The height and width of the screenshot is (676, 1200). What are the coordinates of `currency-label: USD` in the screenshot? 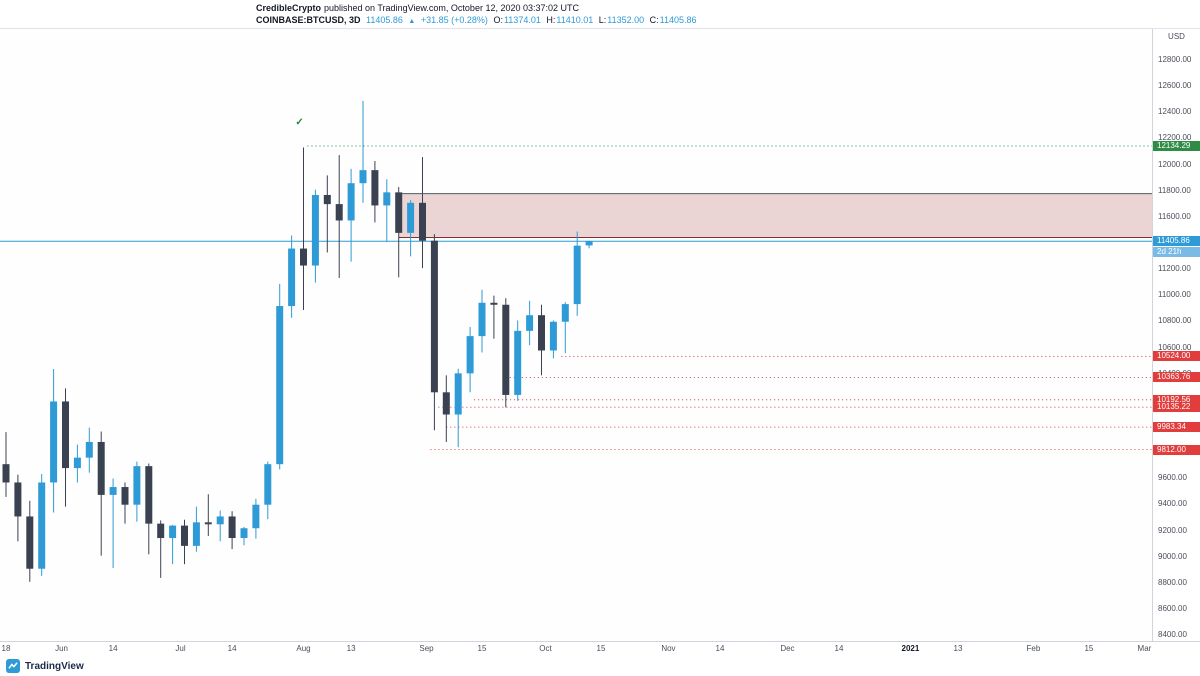 It's located at (1176, 36).